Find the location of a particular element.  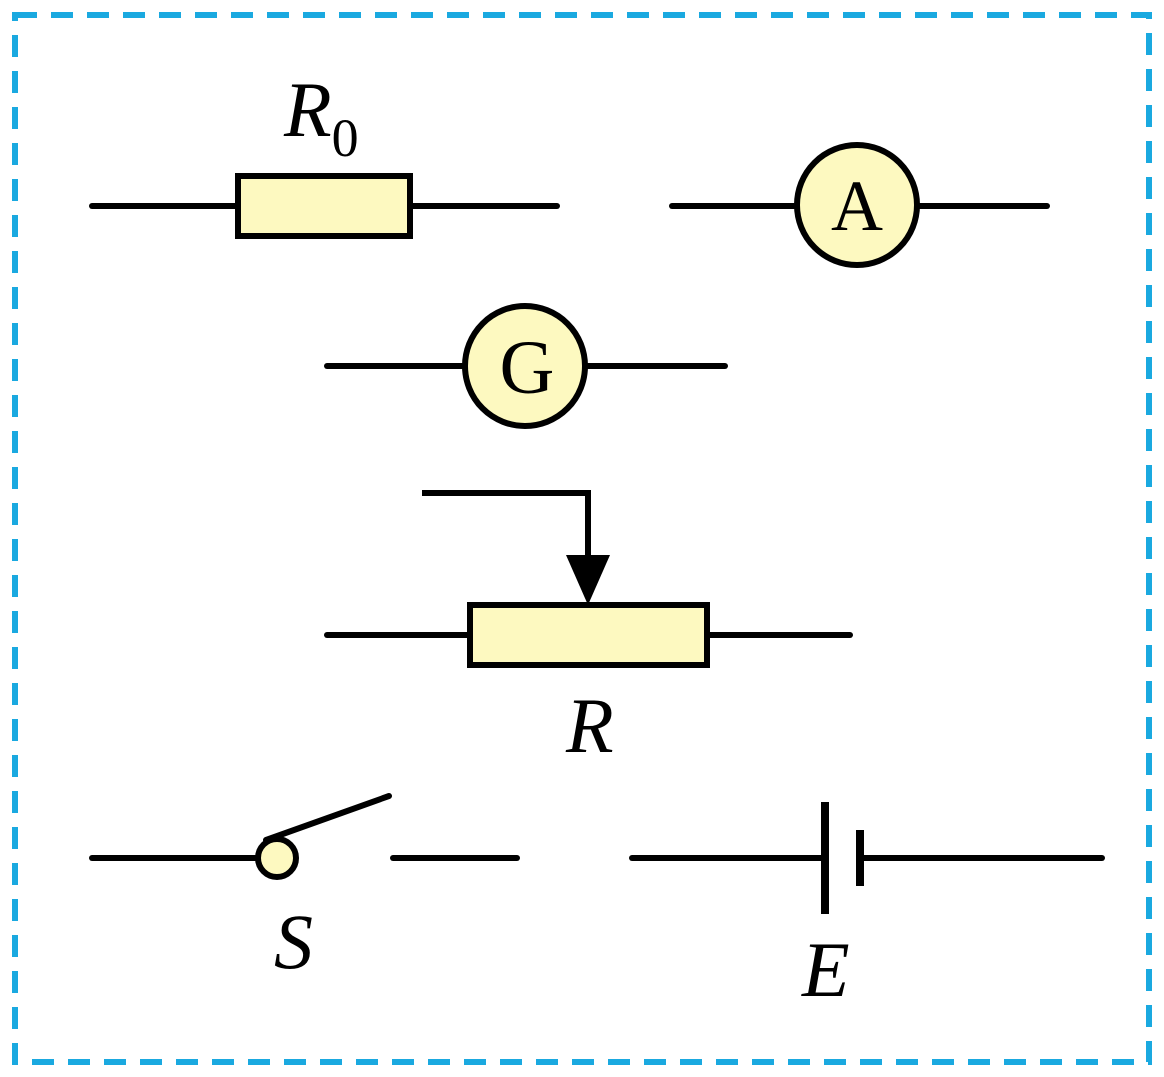

galvanometer: G is located at coordinates (526, 366).